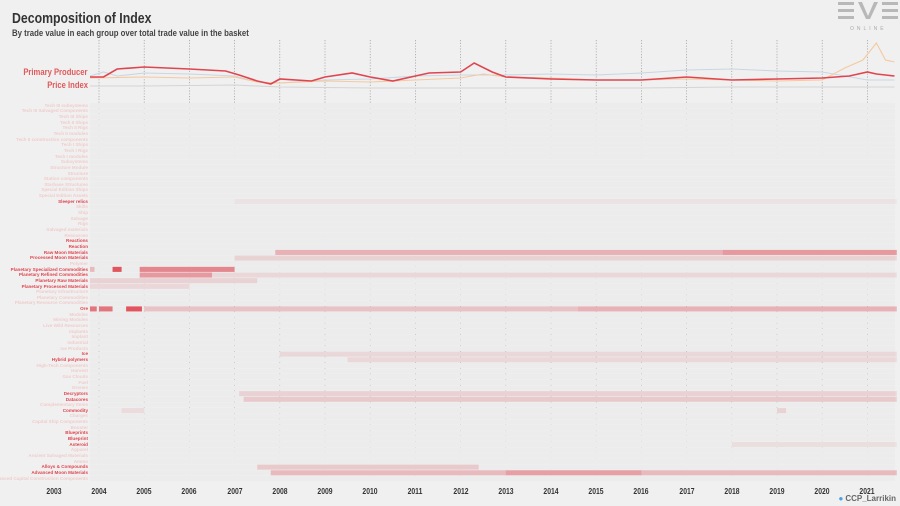  Describe the element at coordinates (370, 491) in the screenshot. I see `x-tick-label: 2010` at that location.